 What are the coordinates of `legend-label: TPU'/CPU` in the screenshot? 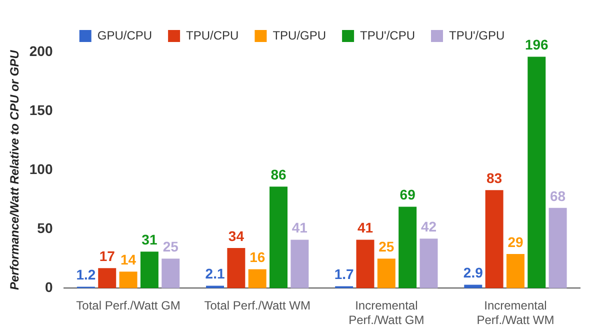 It's located at (388, 35).